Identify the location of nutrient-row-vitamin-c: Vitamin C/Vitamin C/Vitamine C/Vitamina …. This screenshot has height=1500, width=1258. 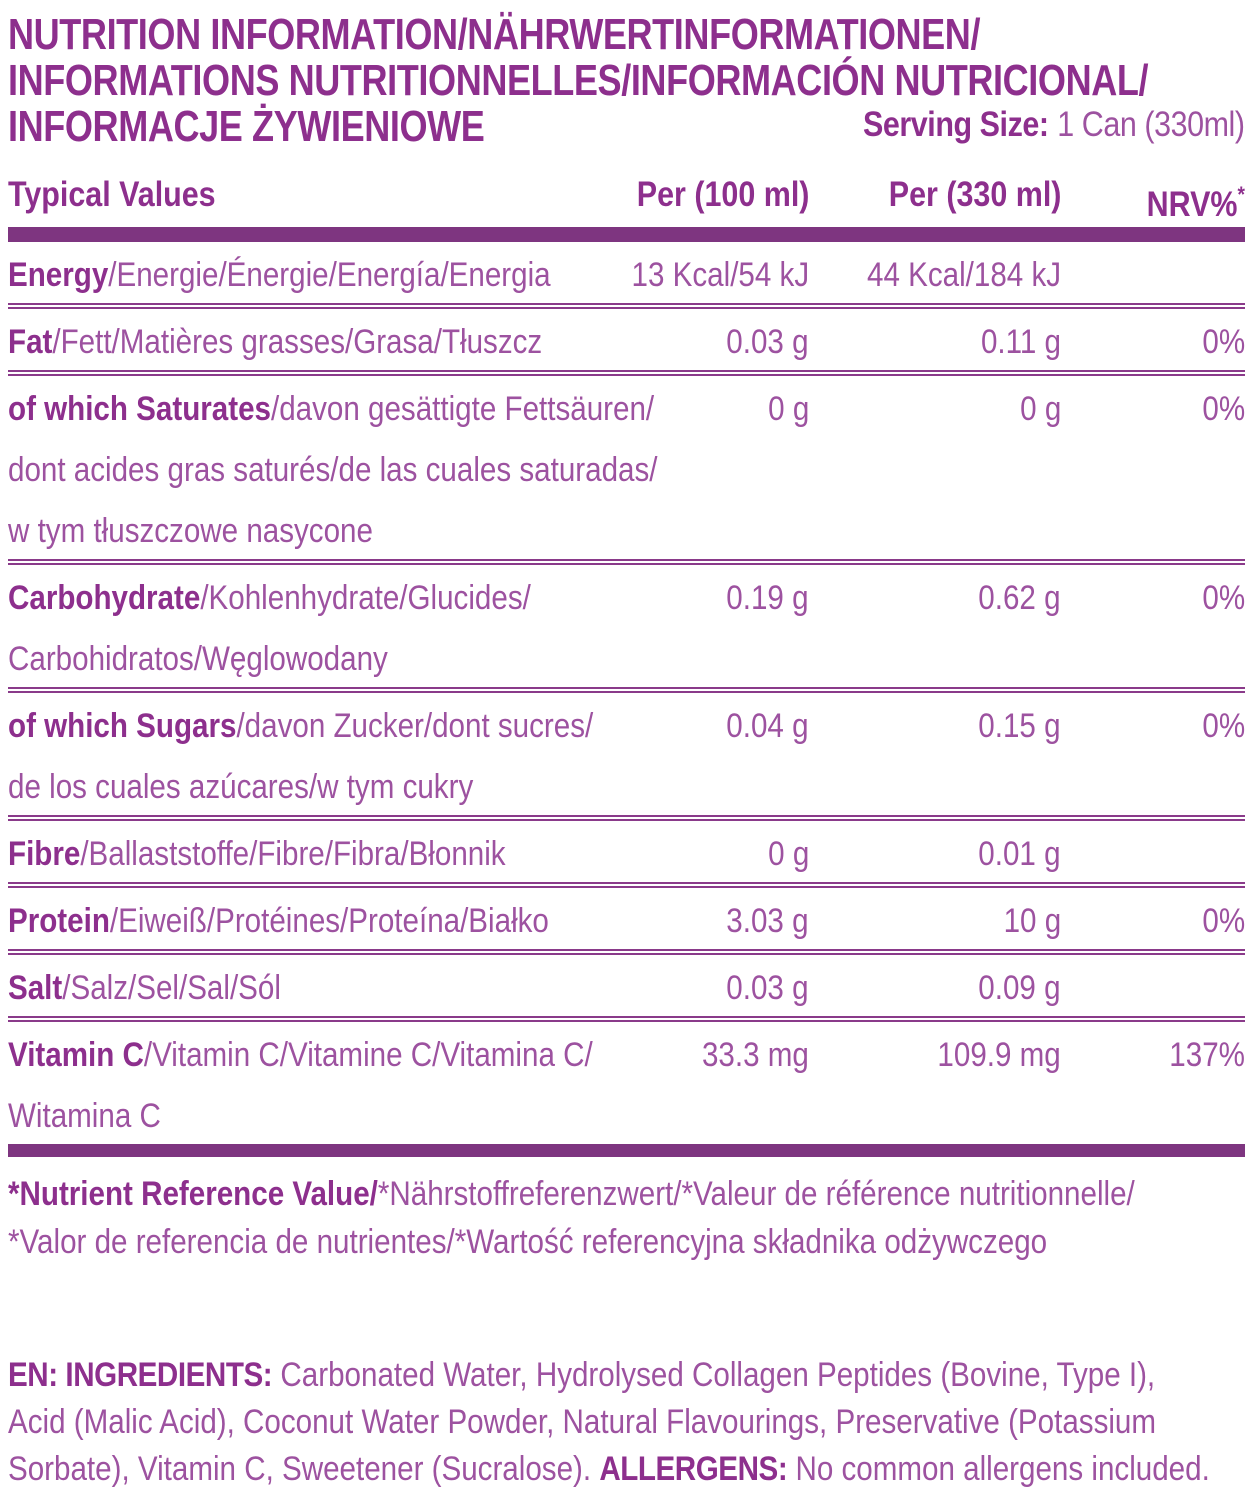
(626, 1080).